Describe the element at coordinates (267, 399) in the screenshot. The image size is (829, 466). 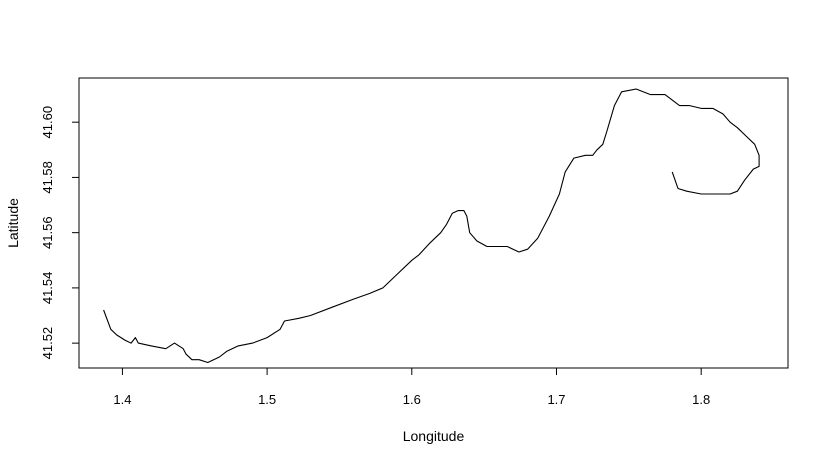
I see `x-tick-label: 1.5` at that location.